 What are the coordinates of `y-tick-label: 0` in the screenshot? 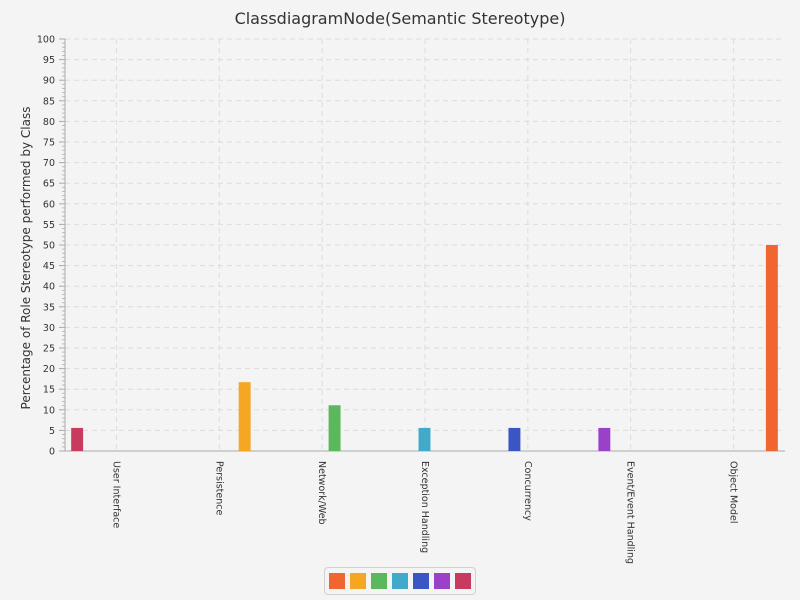 It's located at (52, 452).